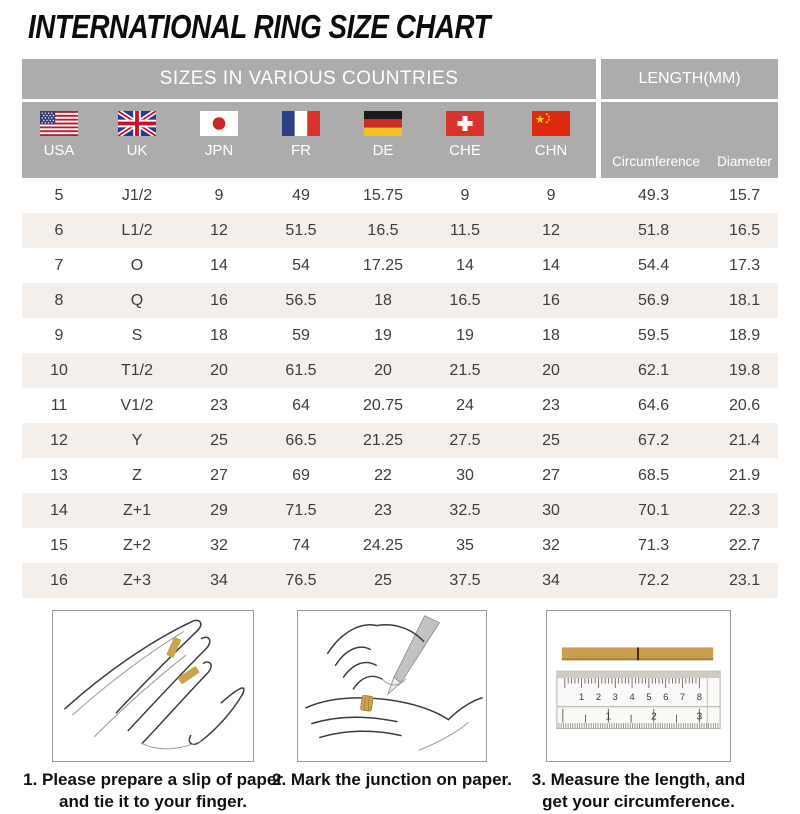 The width and height of the screenshot is (800, 814). I want to click on size-cell: 13, so click(59, 475).